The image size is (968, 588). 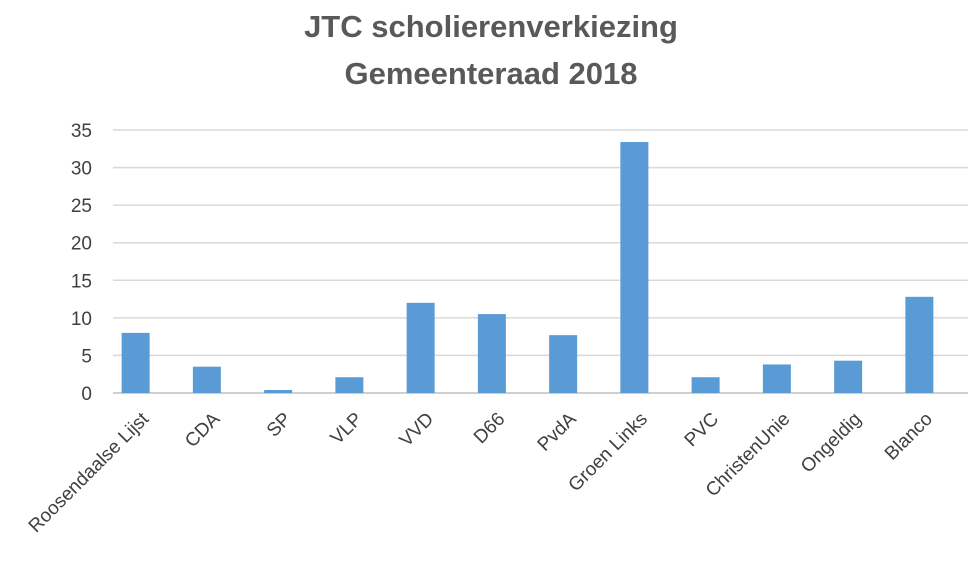 I want to click on x-tick-label: PVC, so click(x=702, y=430).